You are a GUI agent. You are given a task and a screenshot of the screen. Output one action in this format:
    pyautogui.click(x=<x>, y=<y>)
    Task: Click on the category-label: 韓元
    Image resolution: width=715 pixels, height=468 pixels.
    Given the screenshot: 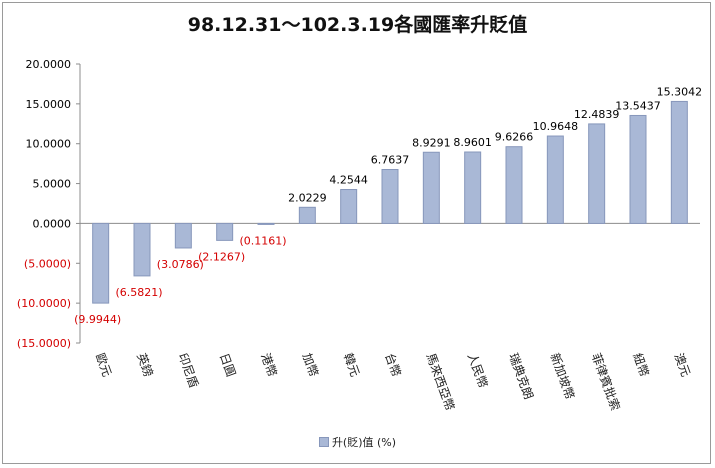 What is the action you would take?
    pyautogui.click(x=351, y=364)
    